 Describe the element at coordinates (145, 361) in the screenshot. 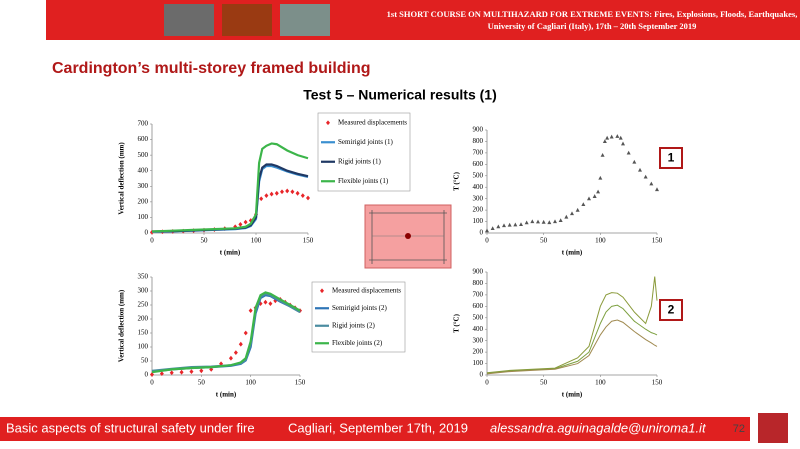

I see `y-tick-label: 50` at that location.